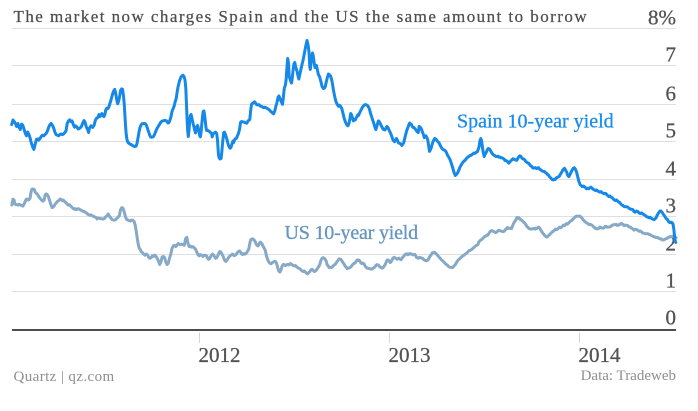  Describe the element at coordinates (352, 233) in the screenshot. I see `svg-text: US 10-year yield` at that location.